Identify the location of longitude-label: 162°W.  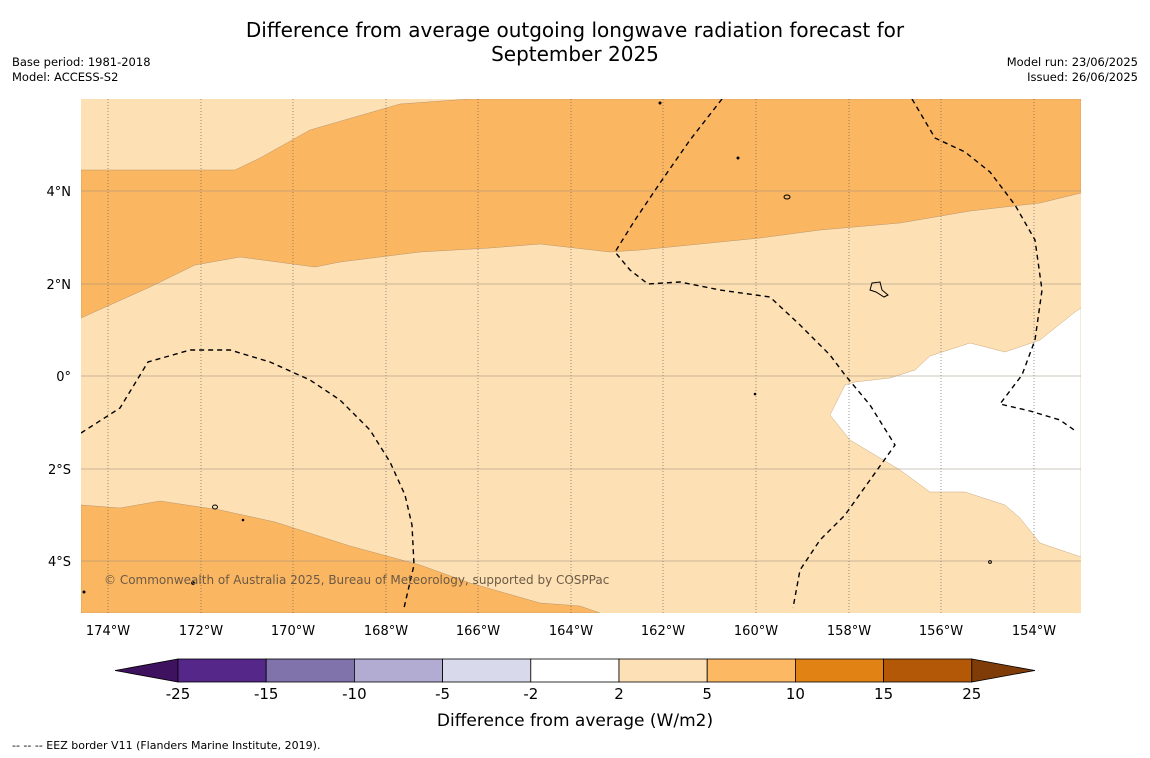
(663, 631).